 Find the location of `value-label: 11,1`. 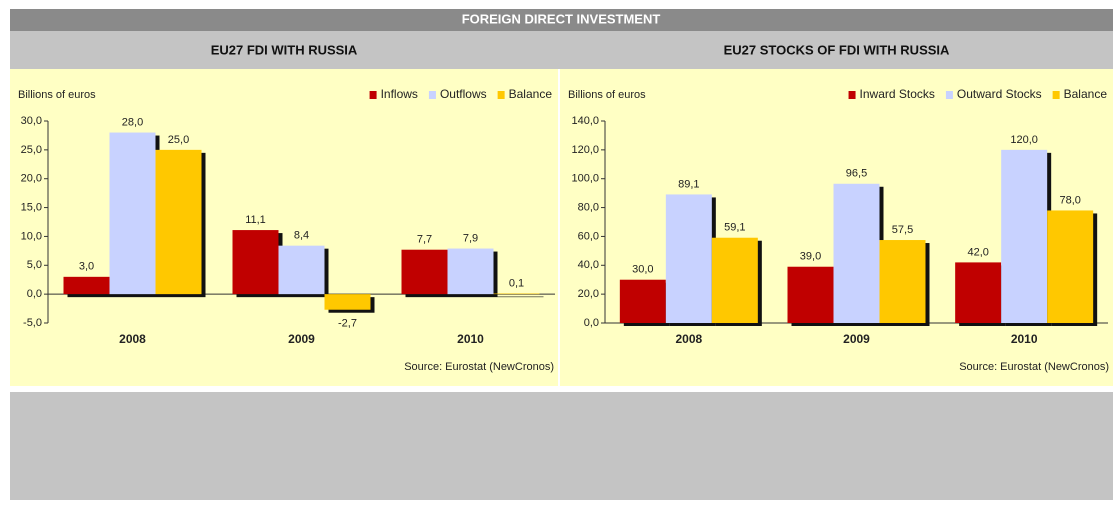

value-label: 11,1 is located at coordinates (255, 220).